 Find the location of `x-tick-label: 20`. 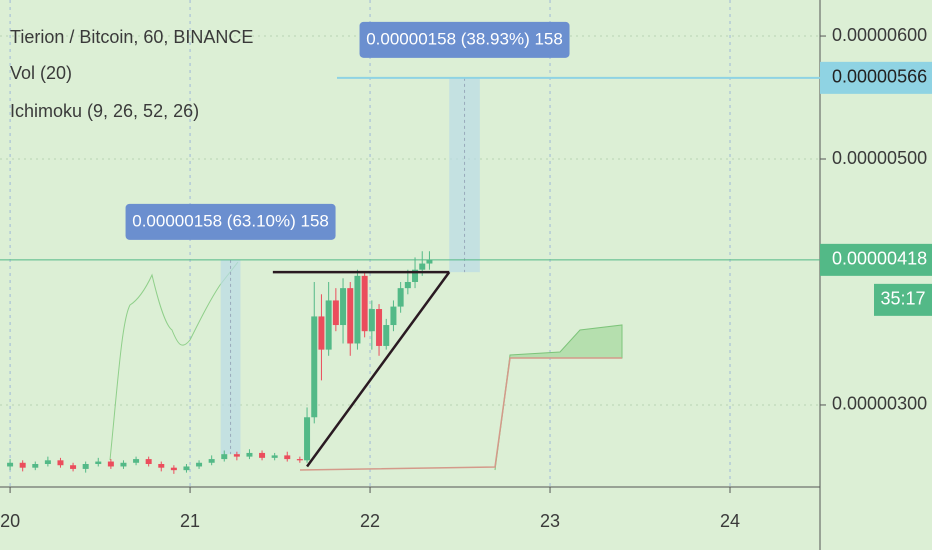

x-tick-label: 20 is located at coordinates (10, 521).